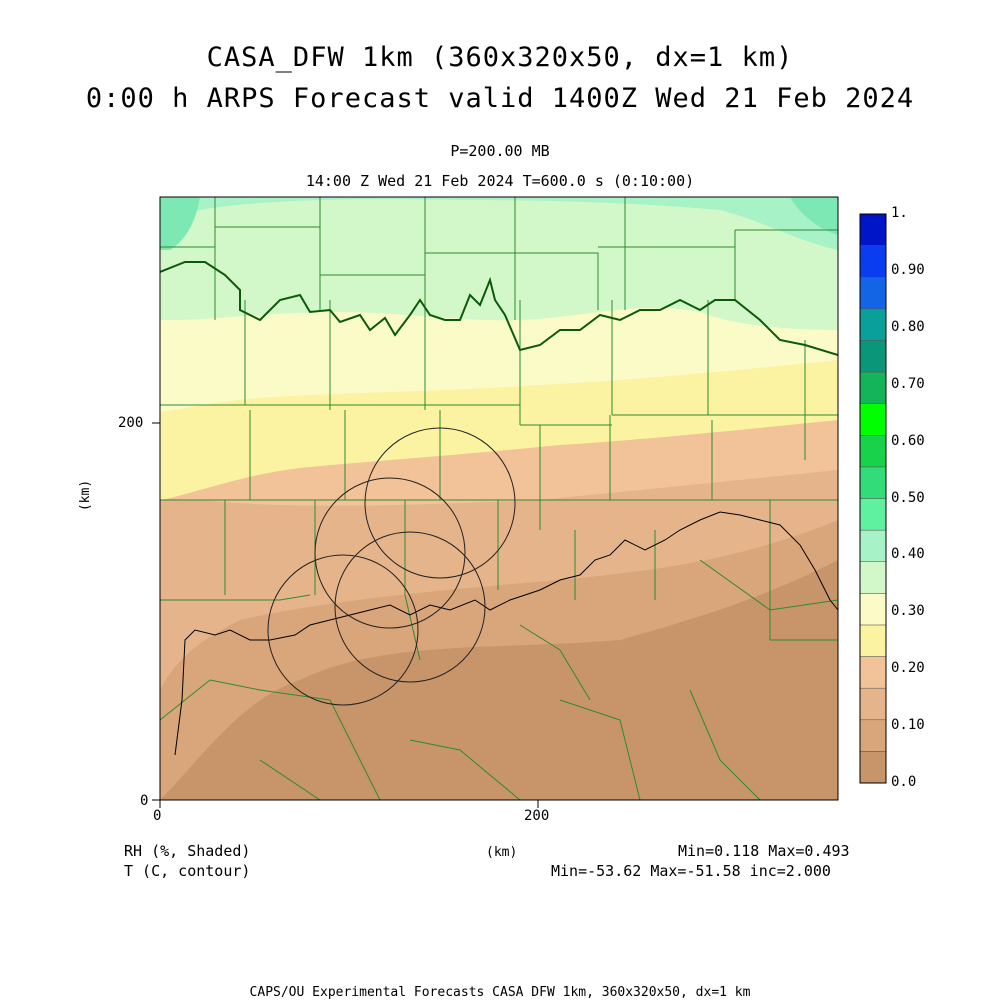 The image size is (1000, 1000). What do you see at coordinates (908, 326) in the screenshot?
I see `colorbar-label: 0.80` at bounding box center [908, 326].